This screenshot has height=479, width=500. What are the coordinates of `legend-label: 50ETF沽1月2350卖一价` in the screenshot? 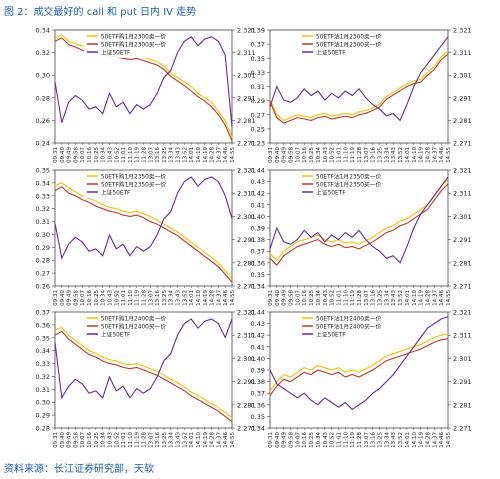 It's located at (349, 177).